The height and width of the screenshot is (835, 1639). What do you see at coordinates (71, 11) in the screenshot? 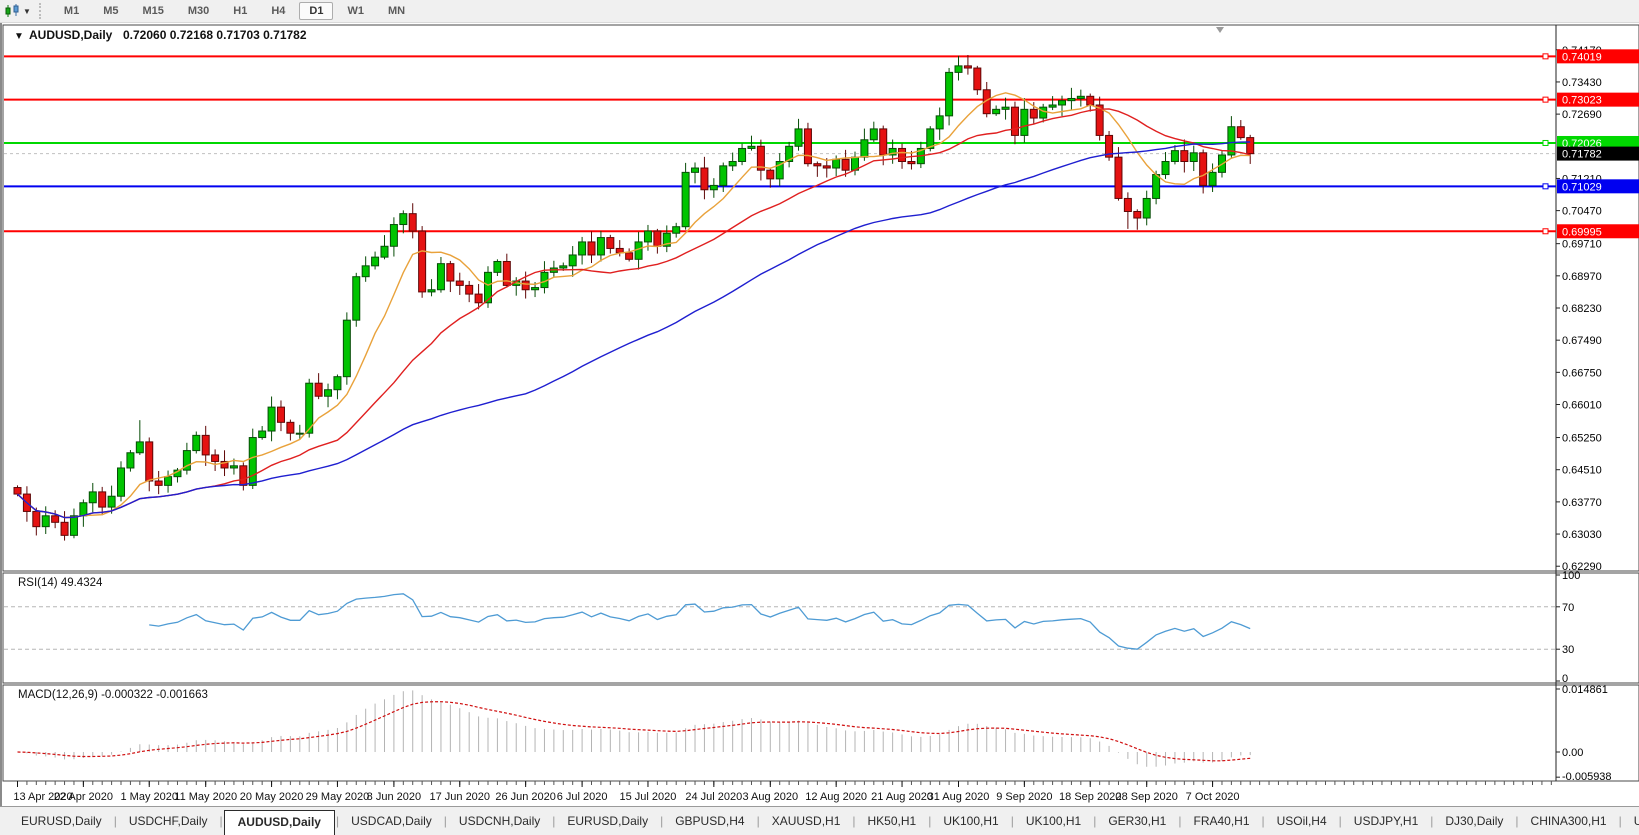
I see `timeframe-button-m1: M1` at bounding box center [71, 11].